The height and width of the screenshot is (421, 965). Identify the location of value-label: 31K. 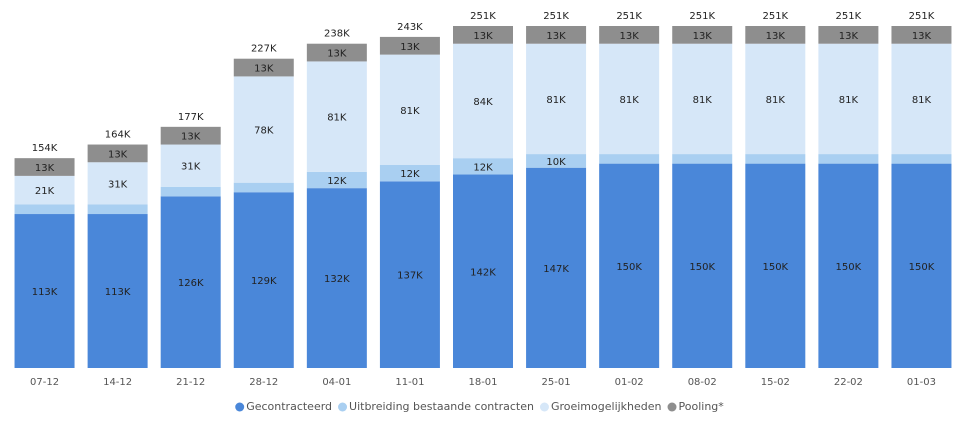
(191, 167).